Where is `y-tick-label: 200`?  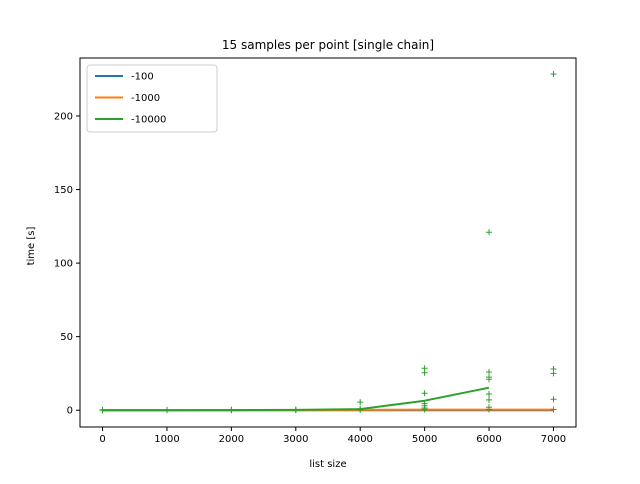
y-tick-label: 200 is located at coordinates (63, 116).